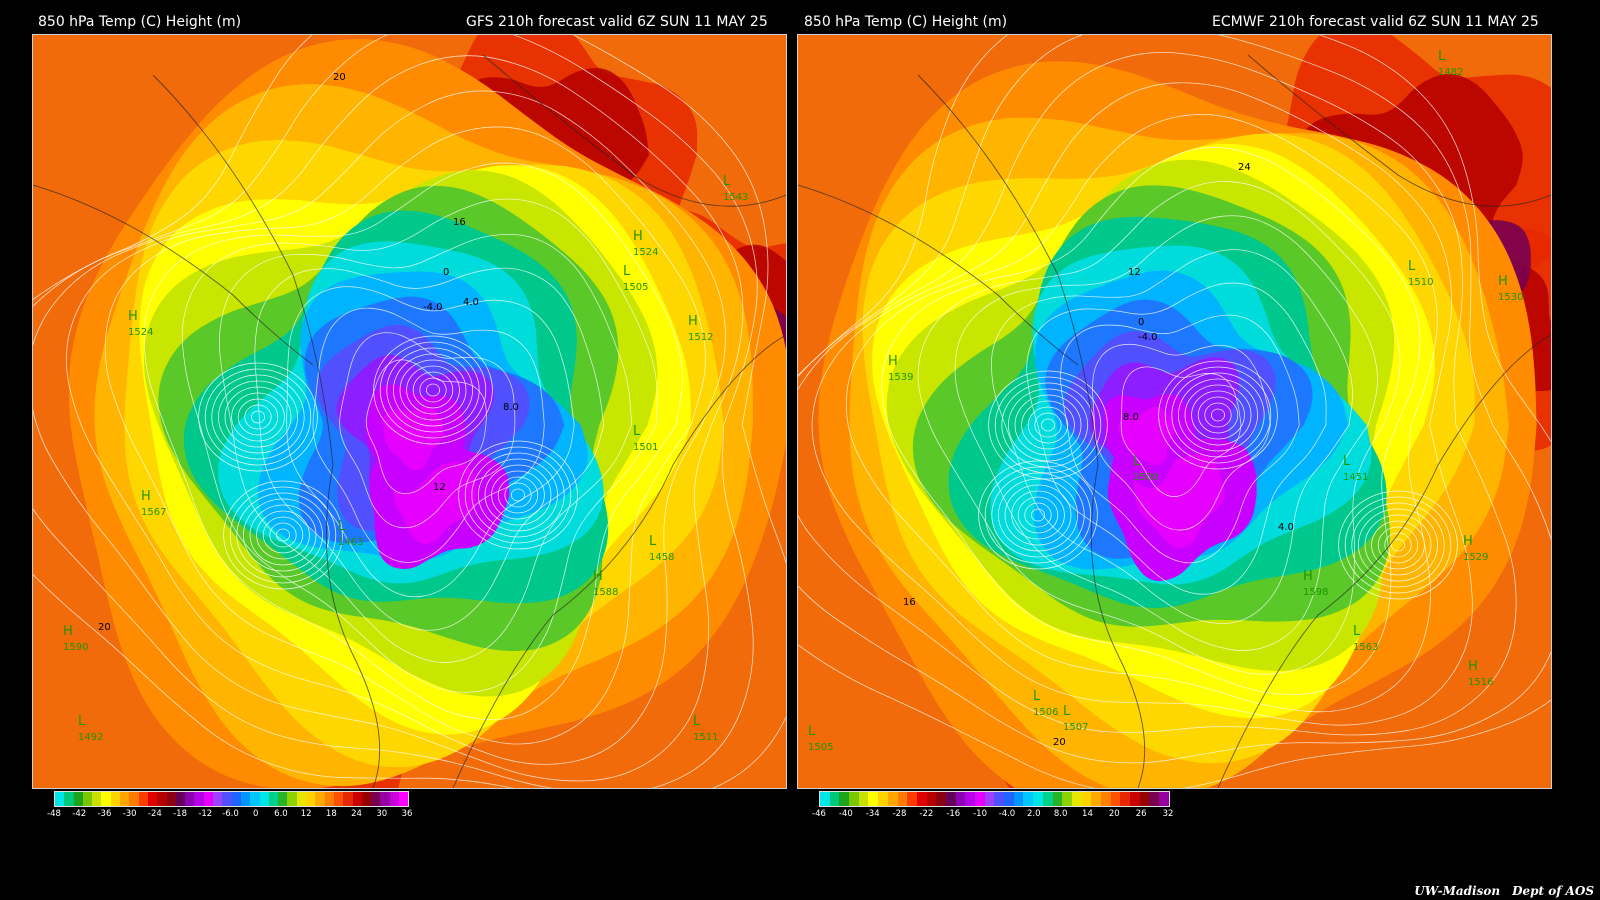 The image size is (1600, 900). What do you see at coordinates (700, 337) in the screenshot?
I see `height-value-label: 1512` at bounding box center [700, 337].